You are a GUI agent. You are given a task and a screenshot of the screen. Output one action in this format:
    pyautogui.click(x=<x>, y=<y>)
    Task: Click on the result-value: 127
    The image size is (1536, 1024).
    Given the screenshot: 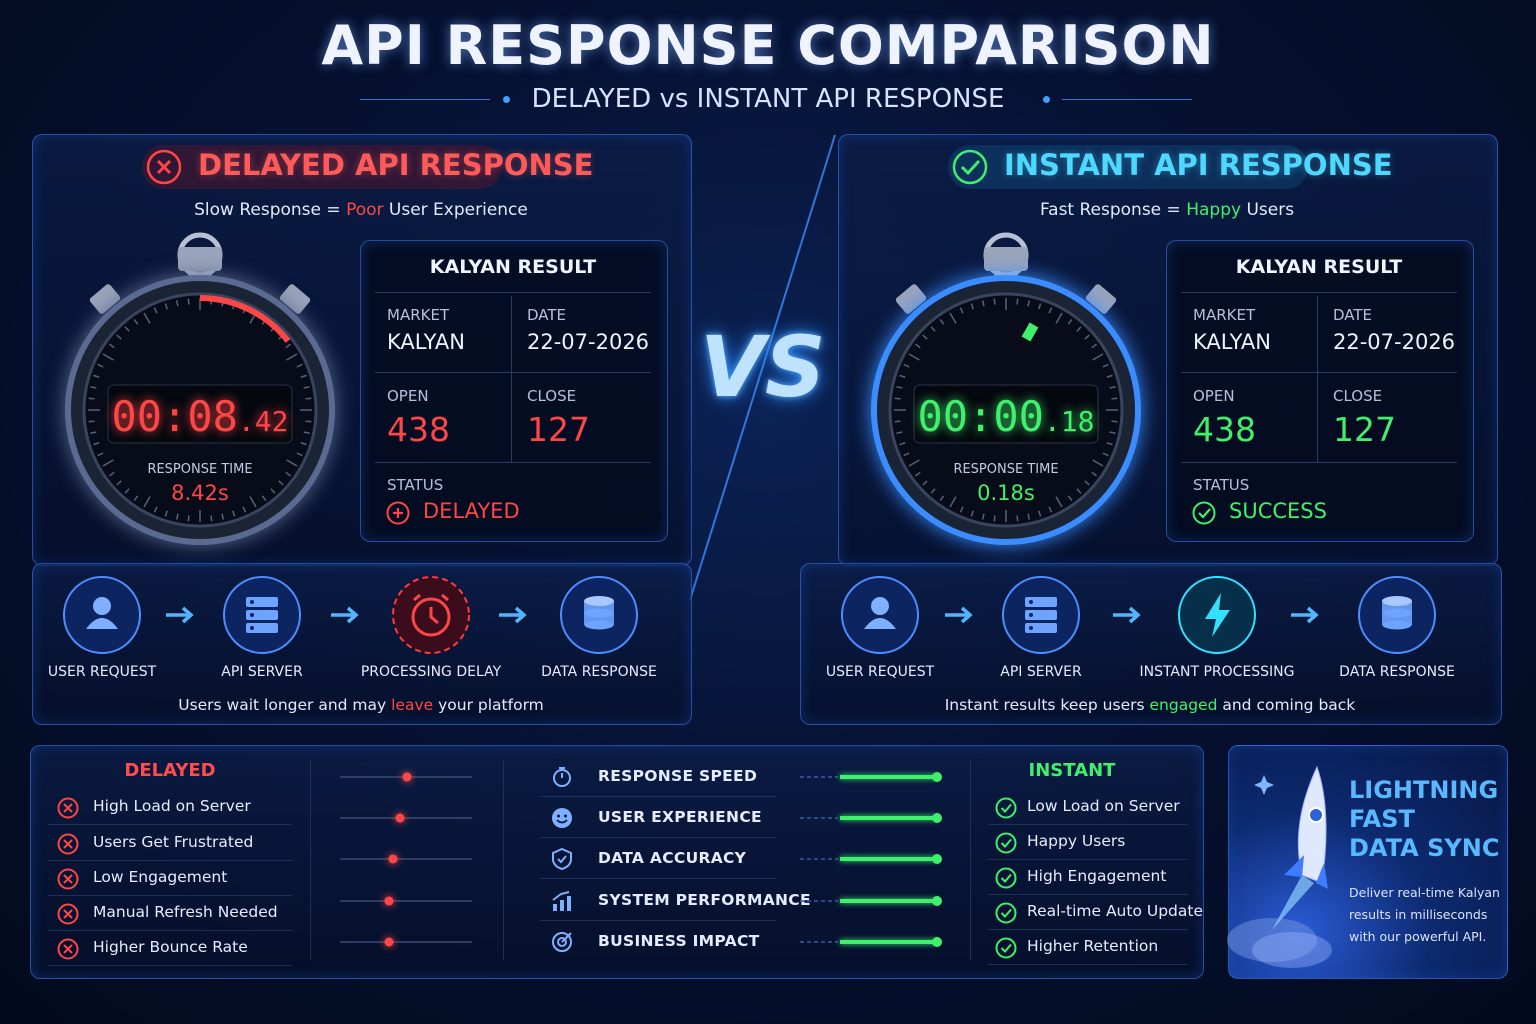 What is the action you would take?
    pyautogui.click(x=558, y=429)
    